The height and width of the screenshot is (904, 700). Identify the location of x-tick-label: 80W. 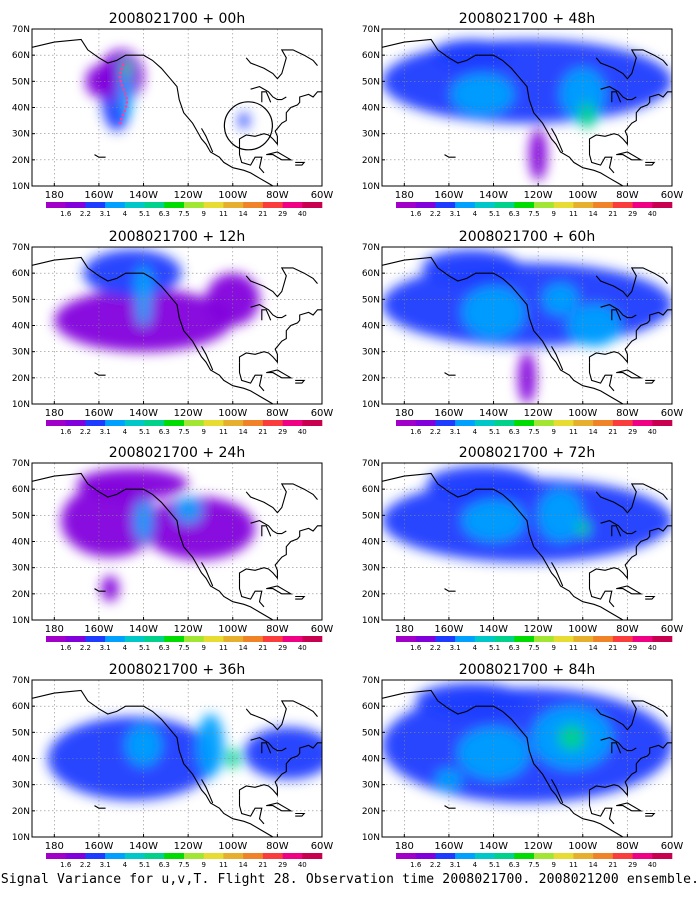
(277, 846).